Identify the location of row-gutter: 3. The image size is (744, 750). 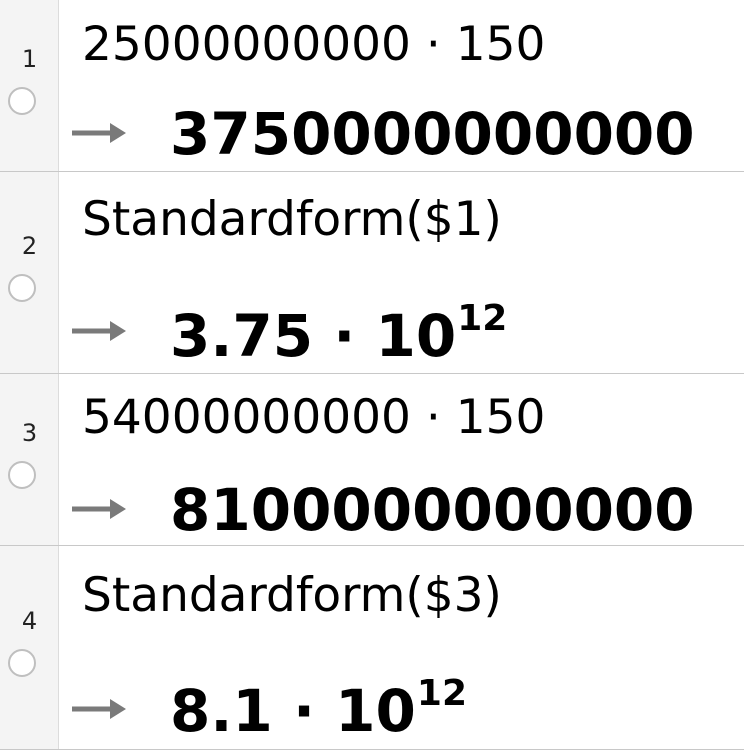
(29, 459).